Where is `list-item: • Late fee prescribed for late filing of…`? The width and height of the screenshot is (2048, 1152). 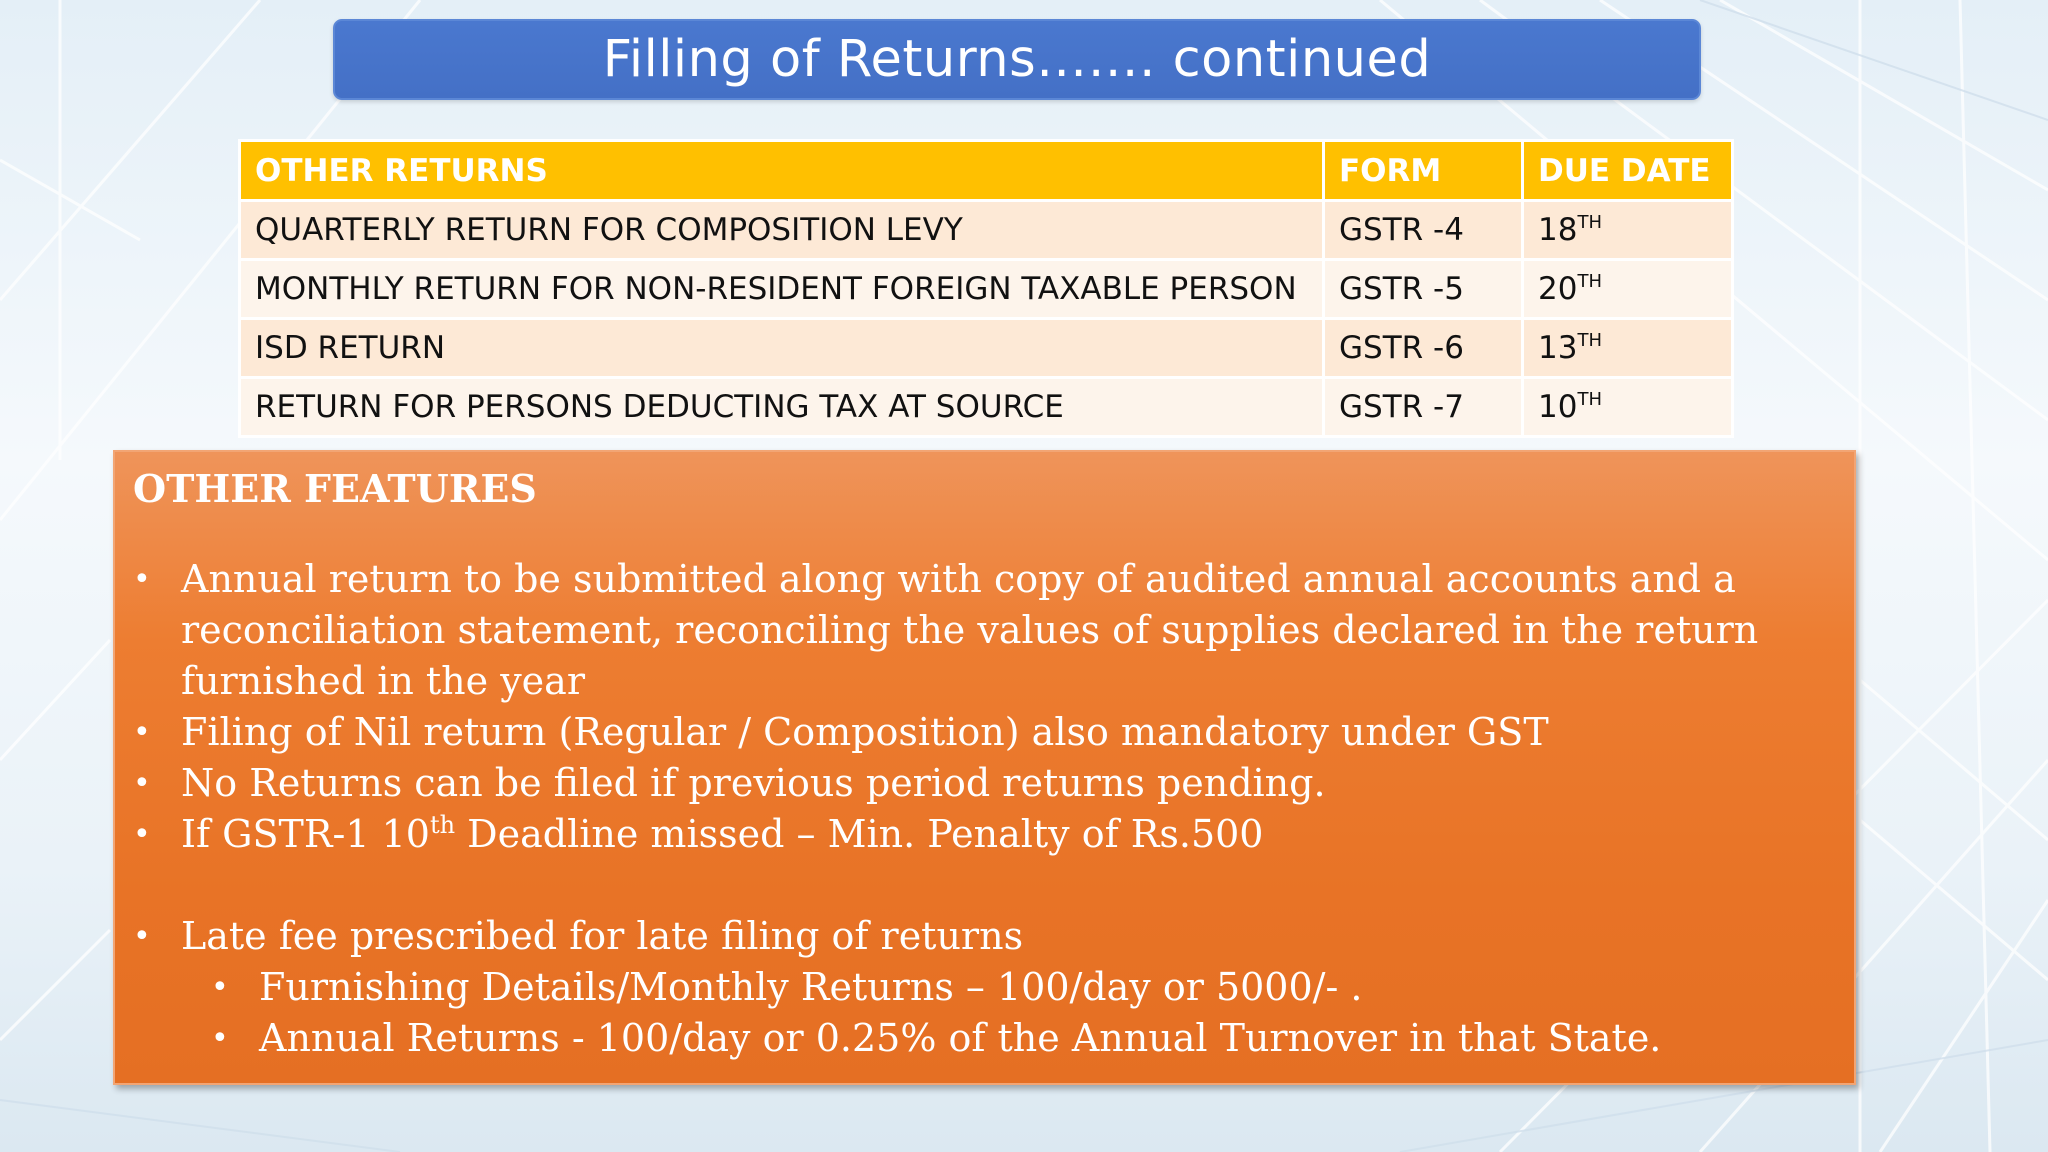 list-item: • Late fee prescribed for late filing of… is located at coordinates (984, 936).